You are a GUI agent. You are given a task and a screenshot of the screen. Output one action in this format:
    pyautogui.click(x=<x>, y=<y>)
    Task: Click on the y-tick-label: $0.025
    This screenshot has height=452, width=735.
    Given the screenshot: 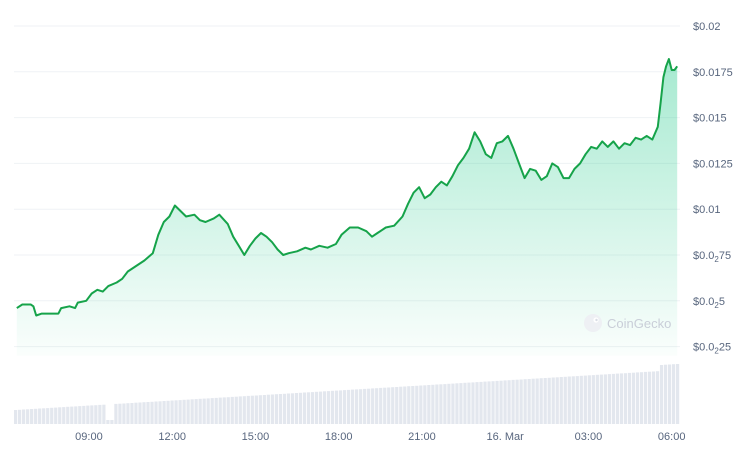 What is the action you would take?
    pyautogui.click(x=709, y=303)
    